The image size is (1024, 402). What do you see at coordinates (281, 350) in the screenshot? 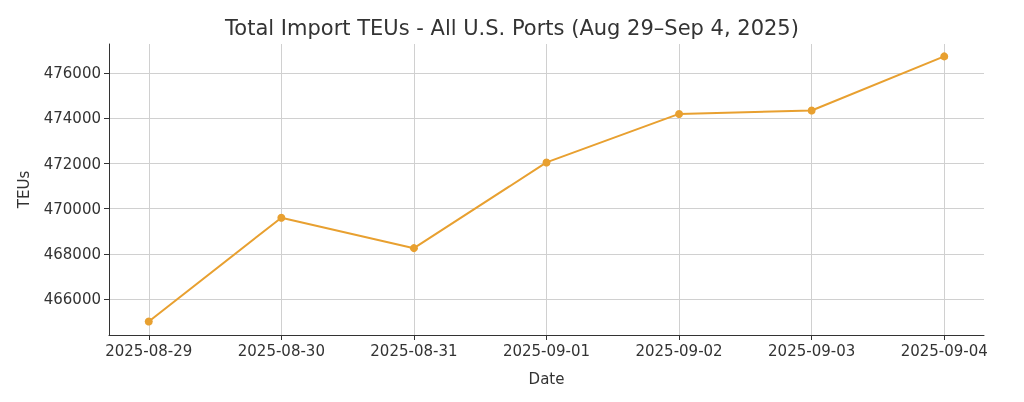
I see `x-tick-label: 2025-08-30` at bounding box center [281, 350].